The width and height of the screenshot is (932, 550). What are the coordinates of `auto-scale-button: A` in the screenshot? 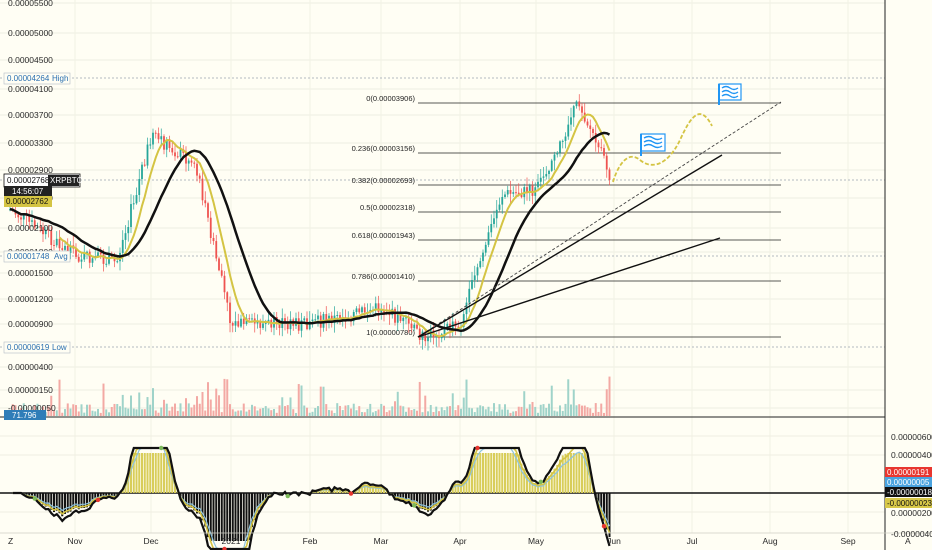 It's located at (908, 541).